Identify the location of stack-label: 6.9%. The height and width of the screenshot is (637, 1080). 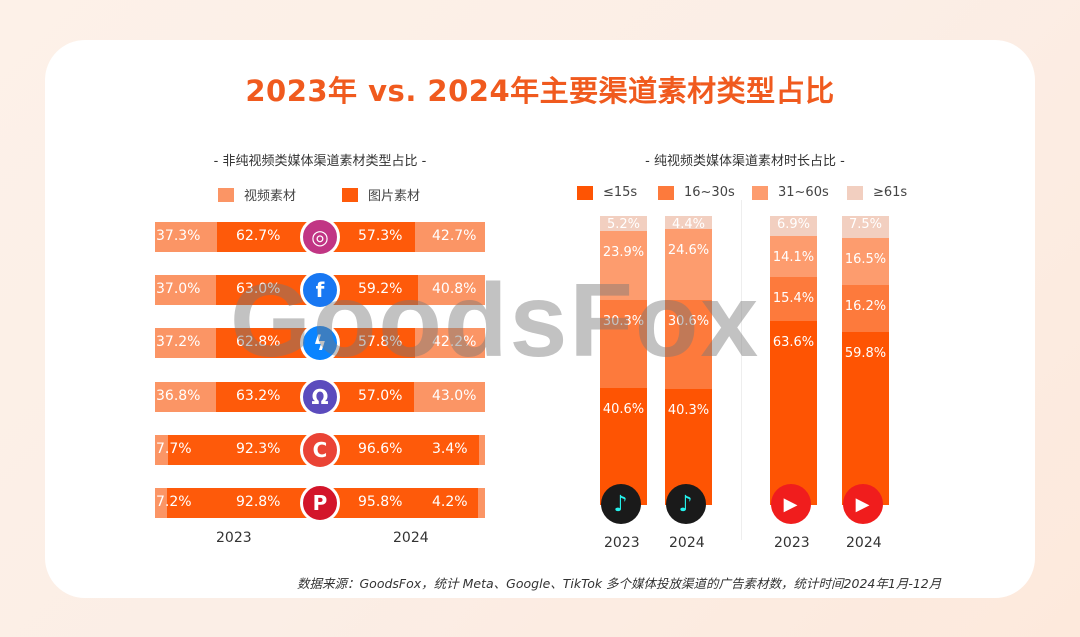
(793, 224).